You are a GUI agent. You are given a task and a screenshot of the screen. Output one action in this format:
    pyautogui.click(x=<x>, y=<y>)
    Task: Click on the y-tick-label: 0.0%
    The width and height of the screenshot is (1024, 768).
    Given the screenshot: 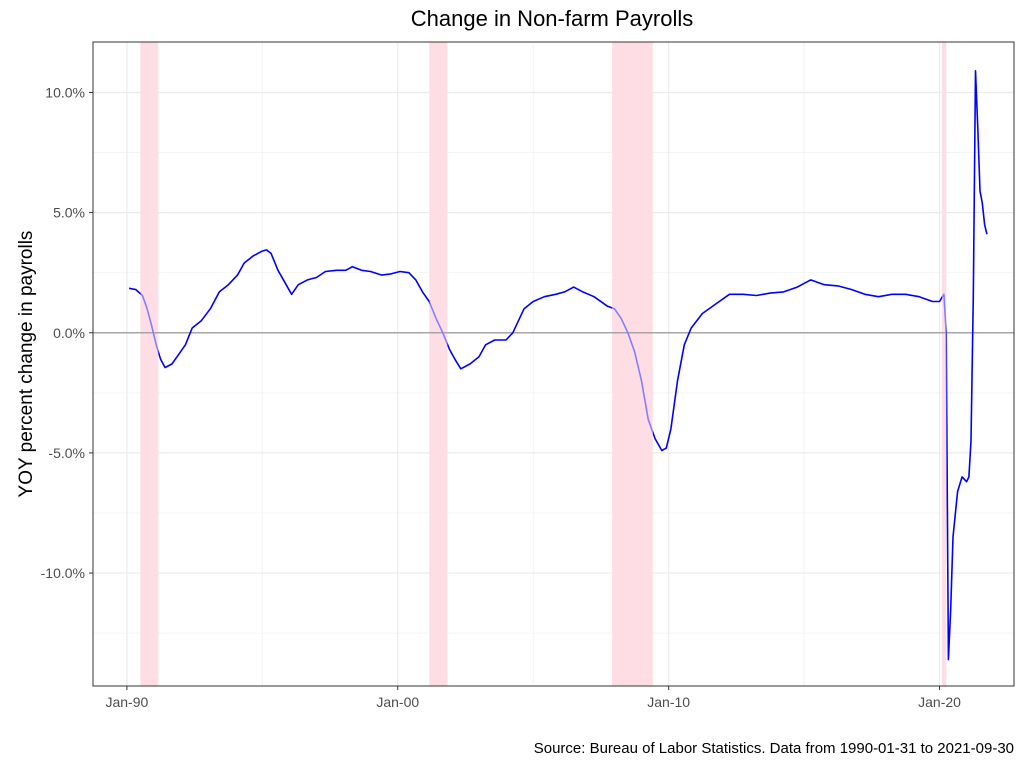 What is the action you would take?
    pyautogui.click(x=69, y=333)
    